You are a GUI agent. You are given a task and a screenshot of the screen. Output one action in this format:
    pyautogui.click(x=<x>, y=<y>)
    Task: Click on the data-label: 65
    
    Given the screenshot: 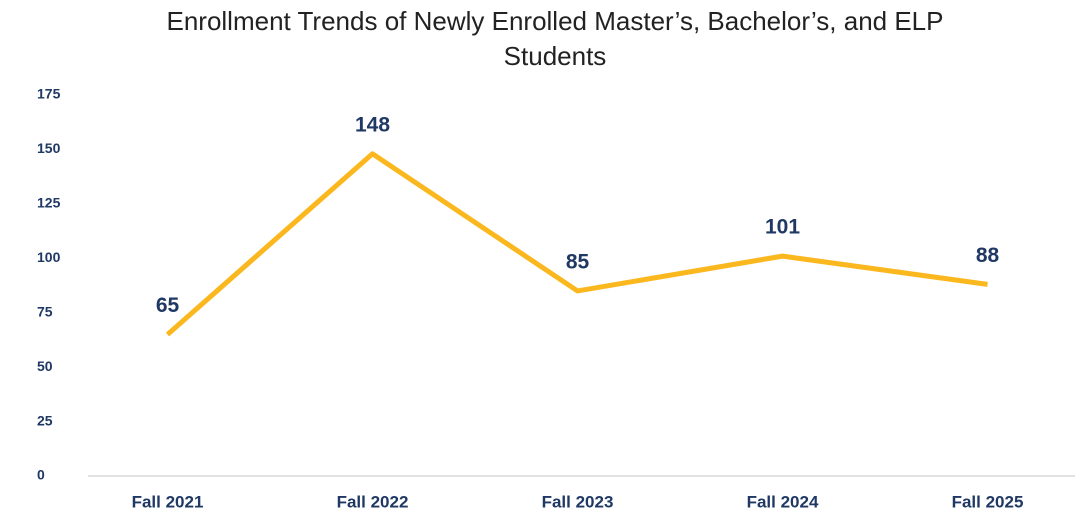 What is the action you would take?
    pyautogui.click(x=168, y=305)
    